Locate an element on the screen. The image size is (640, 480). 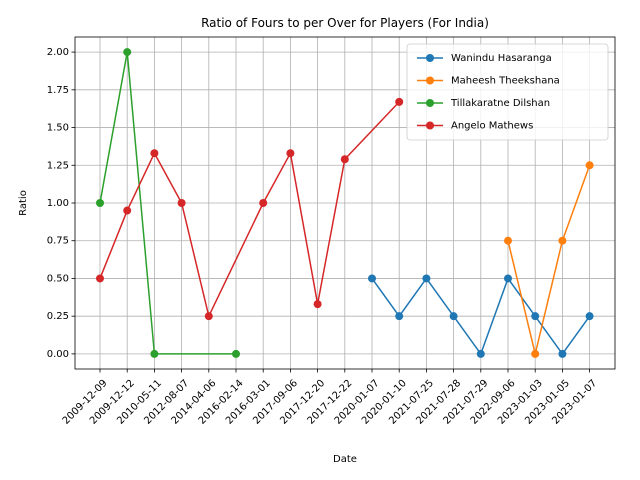
legend-label: Tillakaratne Dilshan is located at coordinates (500, 103).